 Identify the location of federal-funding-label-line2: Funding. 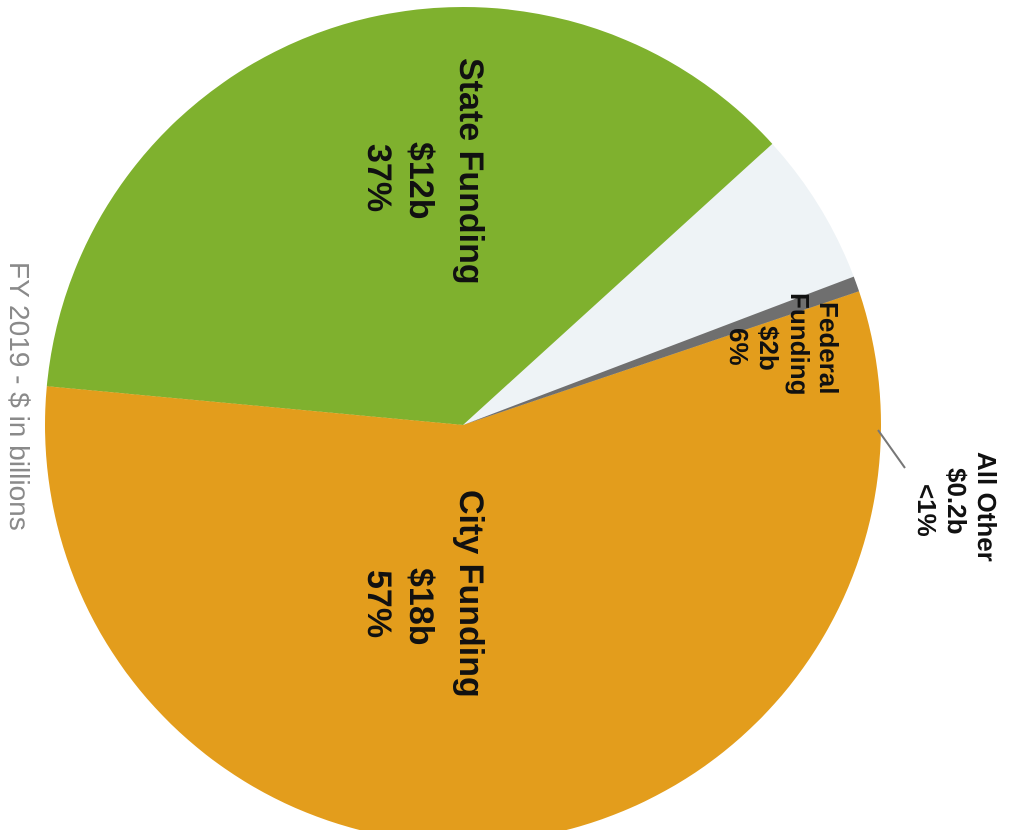
(800, 344).